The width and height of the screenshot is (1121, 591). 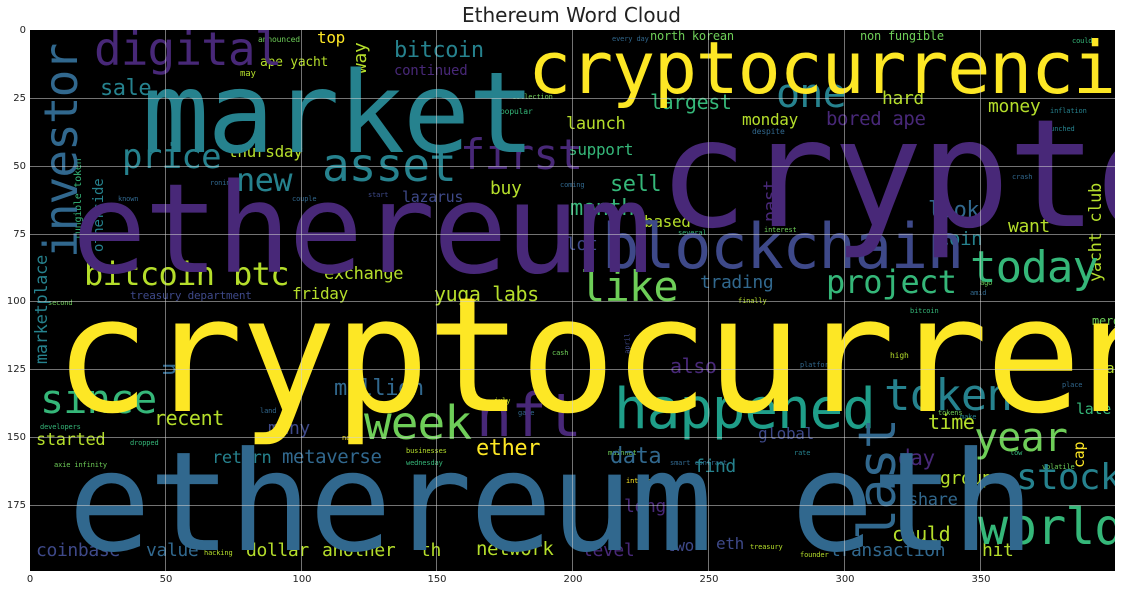 I want to click on word-since: since, so click(x=98, y=400).